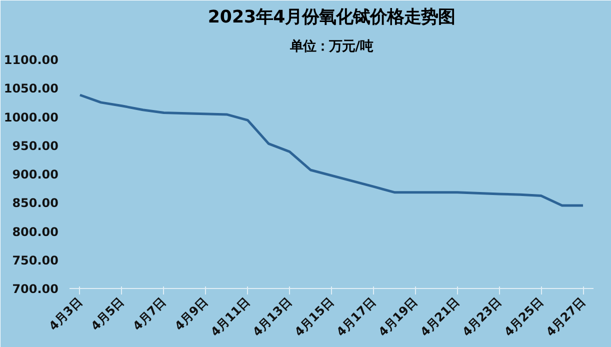 The height and width of the screenshot is (347, 611). I want to click on y-tick-label: 850.00, so click(35, 203).